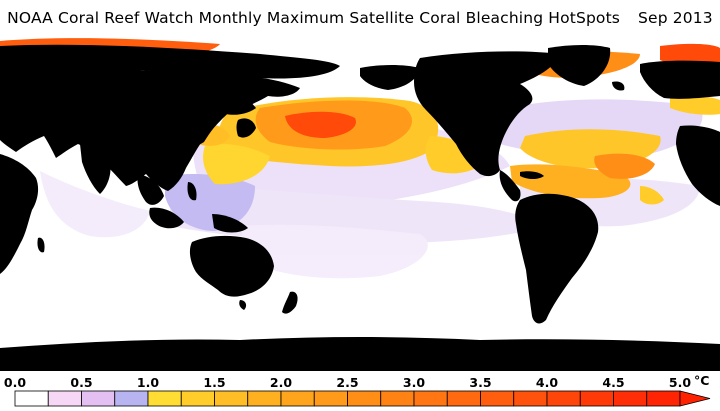 The height and width of the screenshot is (411, 720). What do you see at coordinates (170, 61) in the screenshot?
I see `eurasia-north-arctic` at bounding box center [170, 61].